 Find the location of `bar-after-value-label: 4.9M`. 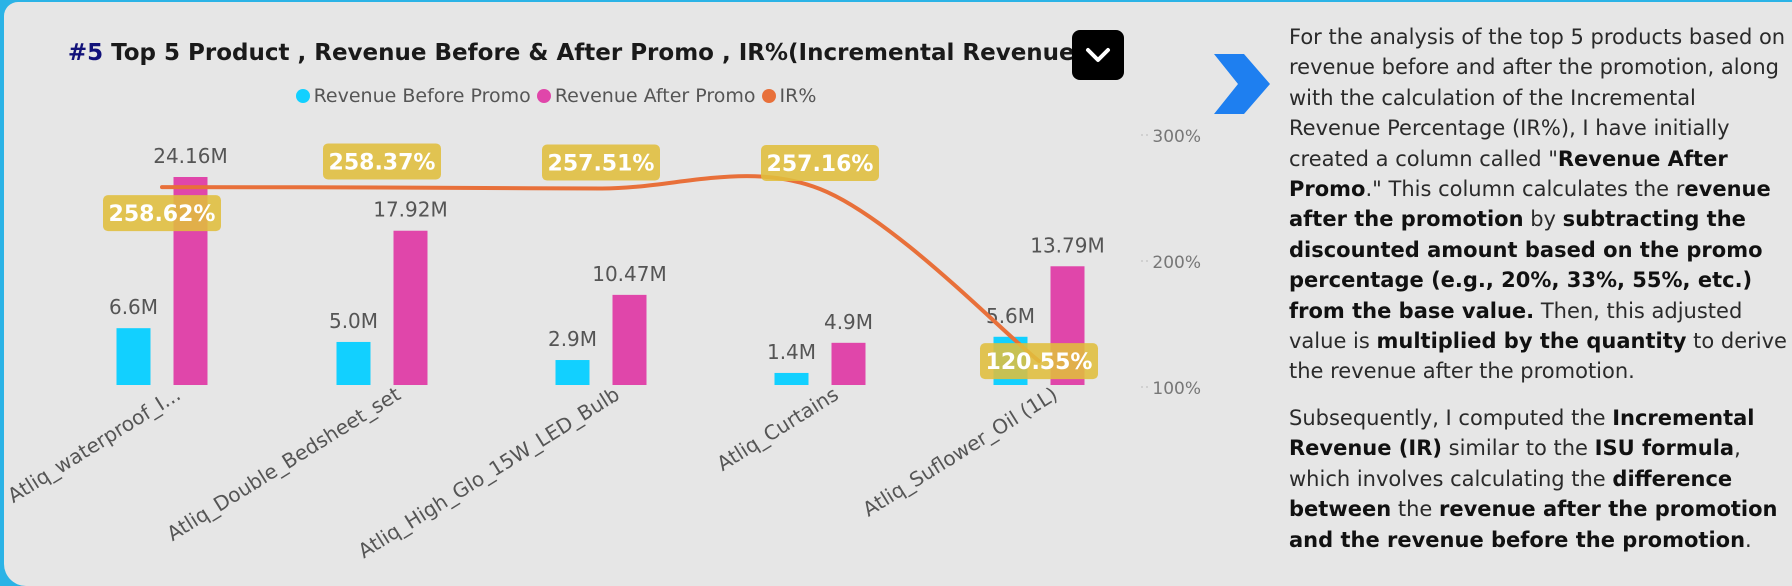

bar-after-value-label: 4.9M is located at coordinates (848, 322).